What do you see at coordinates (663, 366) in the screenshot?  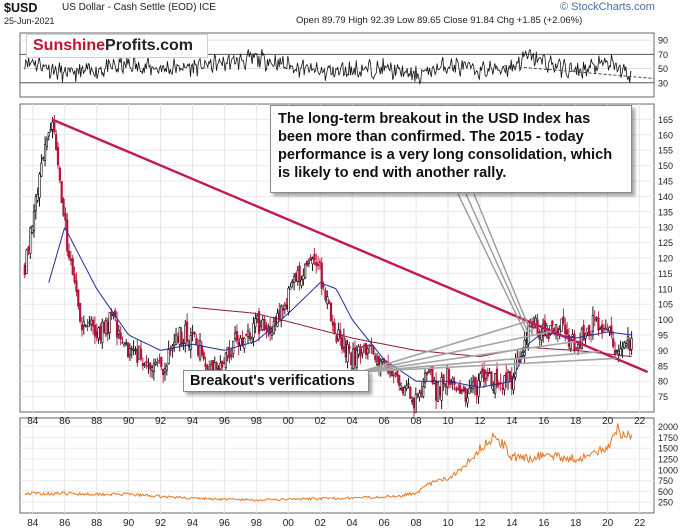 I see `price-y-tick: 85` at bounding box center [663, 366].